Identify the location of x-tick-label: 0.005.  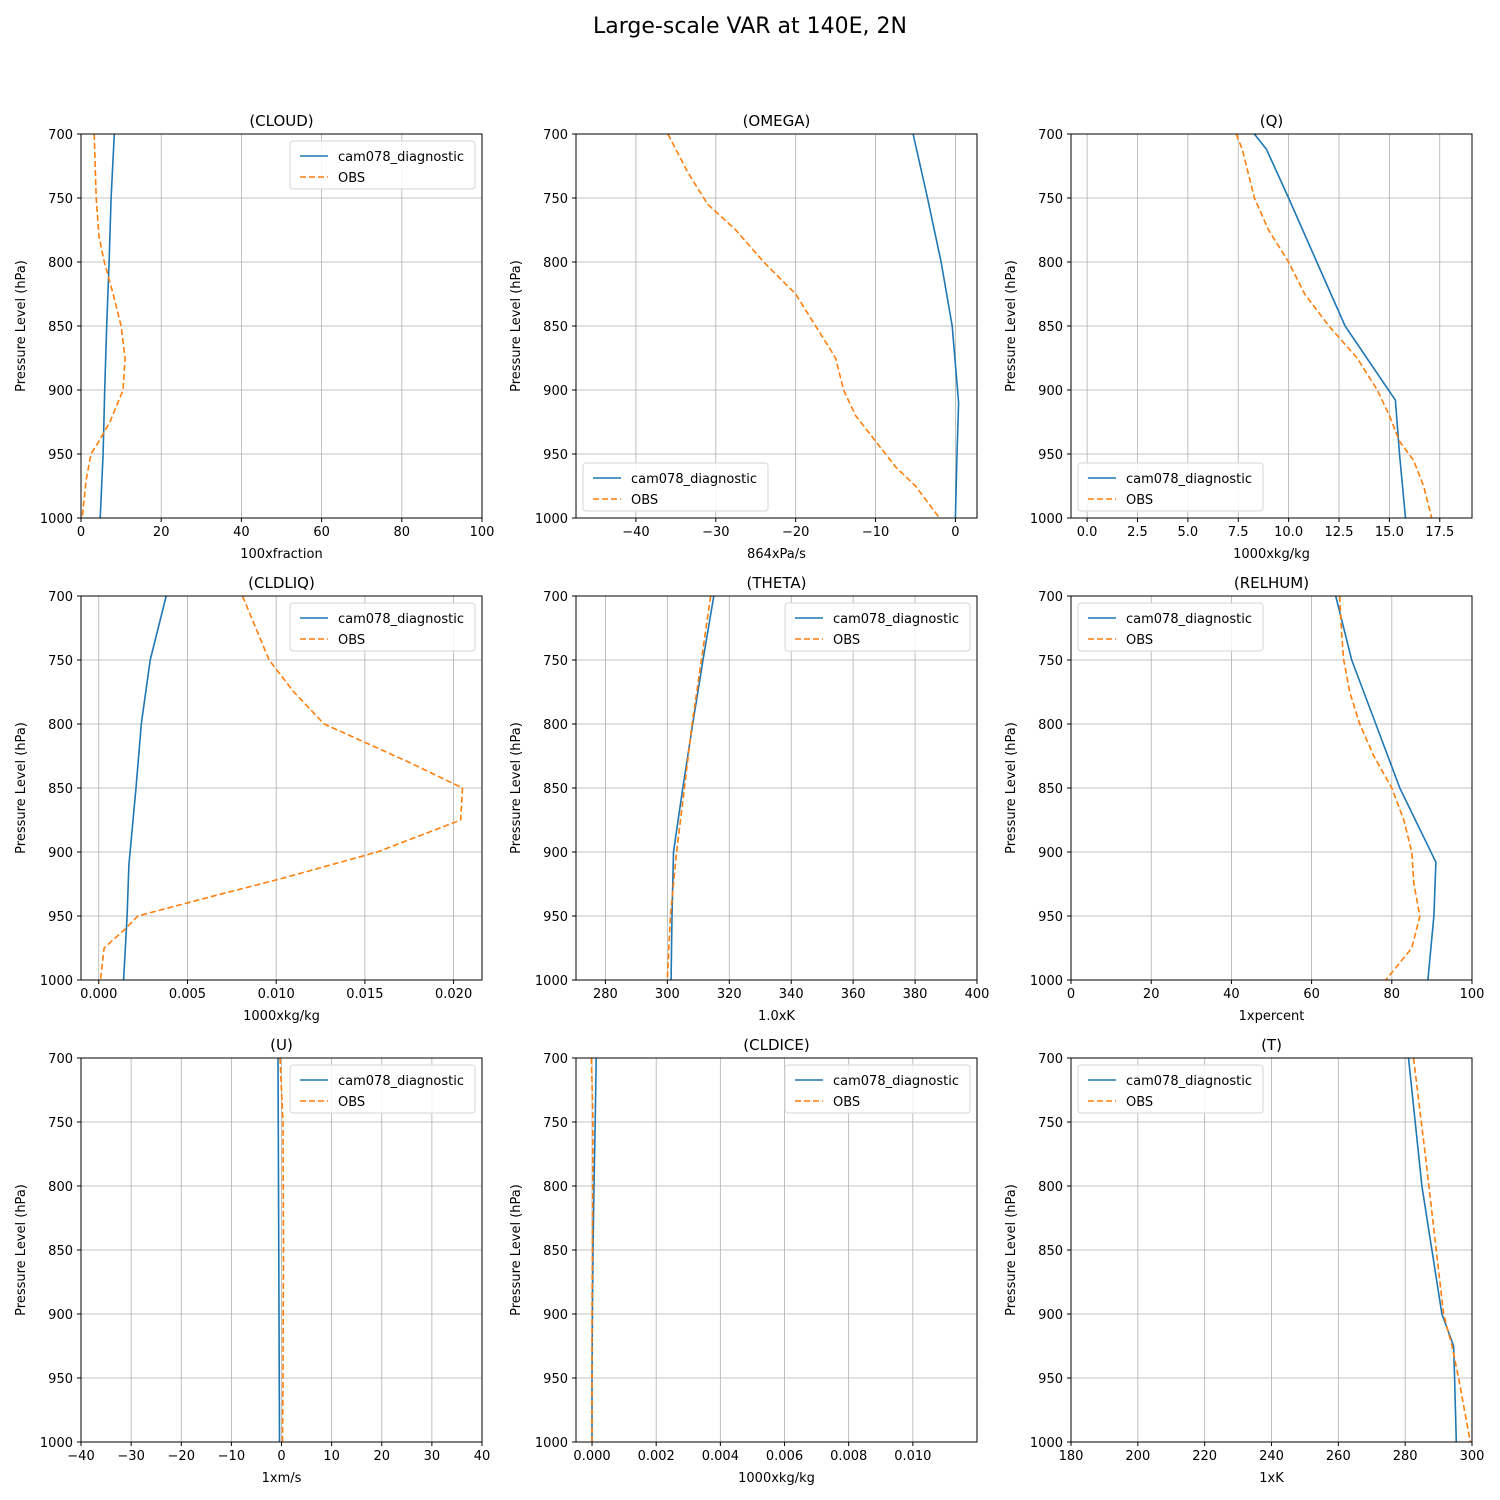
(187, 994).